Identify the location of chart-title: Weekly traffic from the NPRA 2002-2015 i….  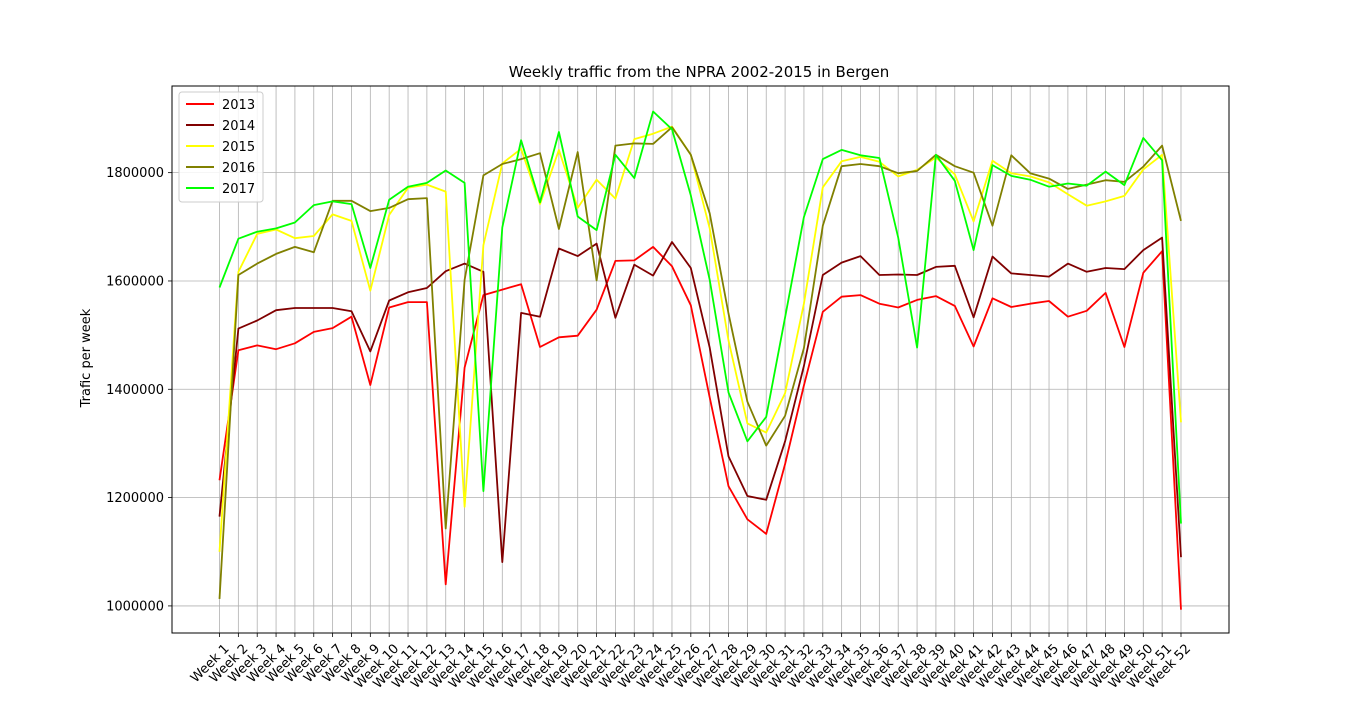
(699, 72).